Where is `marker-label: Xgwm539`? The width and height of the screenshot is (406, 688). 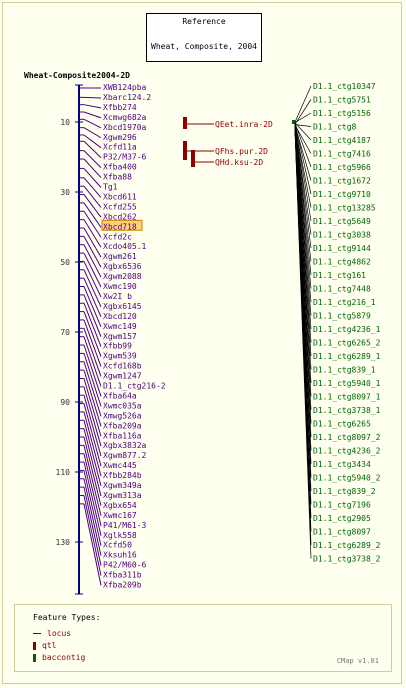
marker-label: Xgwm539 is located at coordinates (120, 356).